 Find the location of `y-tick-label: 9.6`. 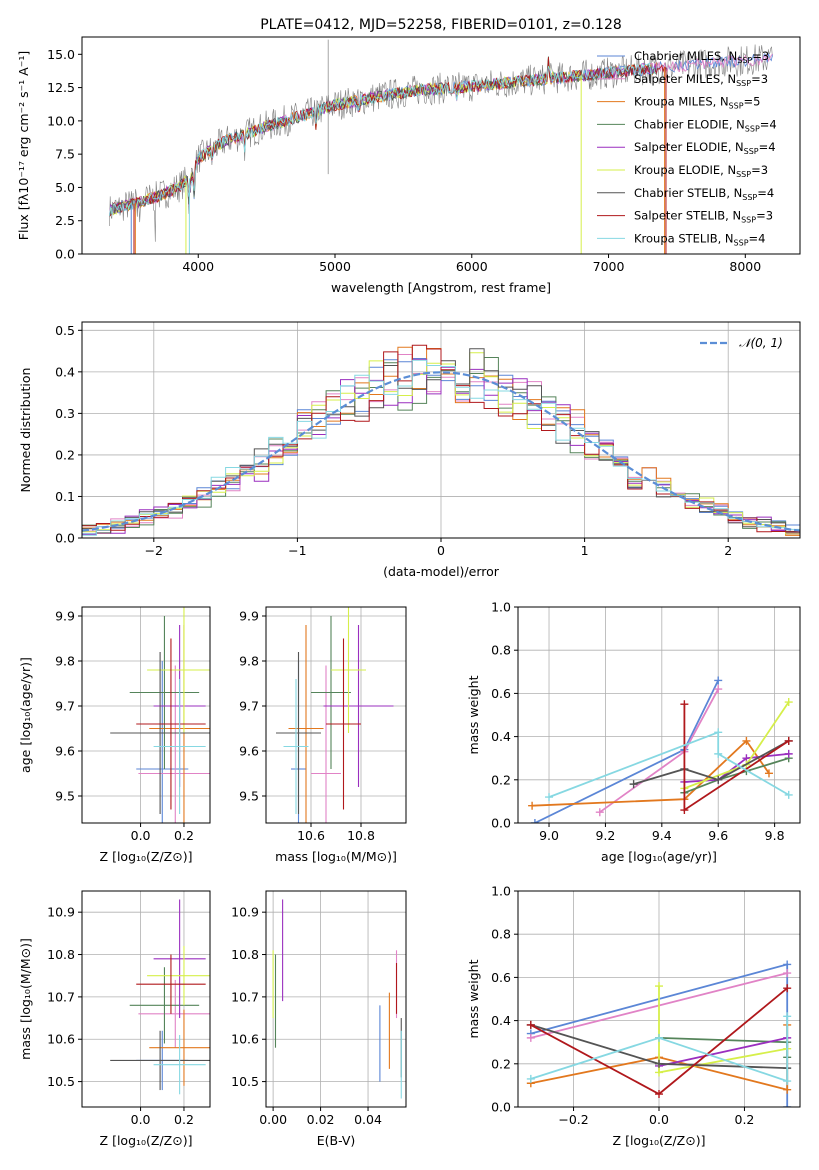

y-tick-label: 9.6 is located at coordinates (65, 751).